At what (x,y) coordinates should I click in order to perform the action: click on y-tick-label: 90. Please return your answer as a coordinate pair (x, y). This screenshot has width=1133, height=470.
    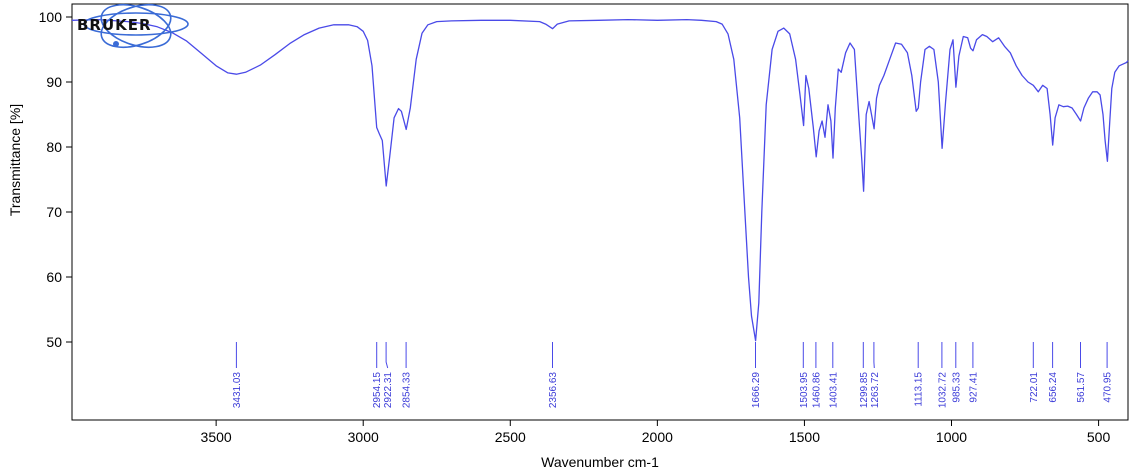
    Looking at the image, I should click on (54, 82).